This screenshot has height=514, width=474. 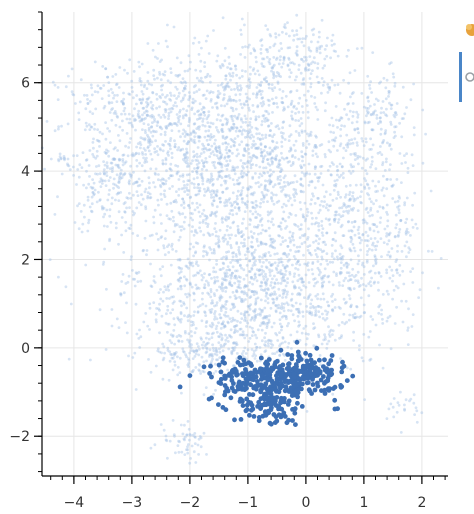 I want to click on bokeh-logo-icon, so click(x=468, y=31).